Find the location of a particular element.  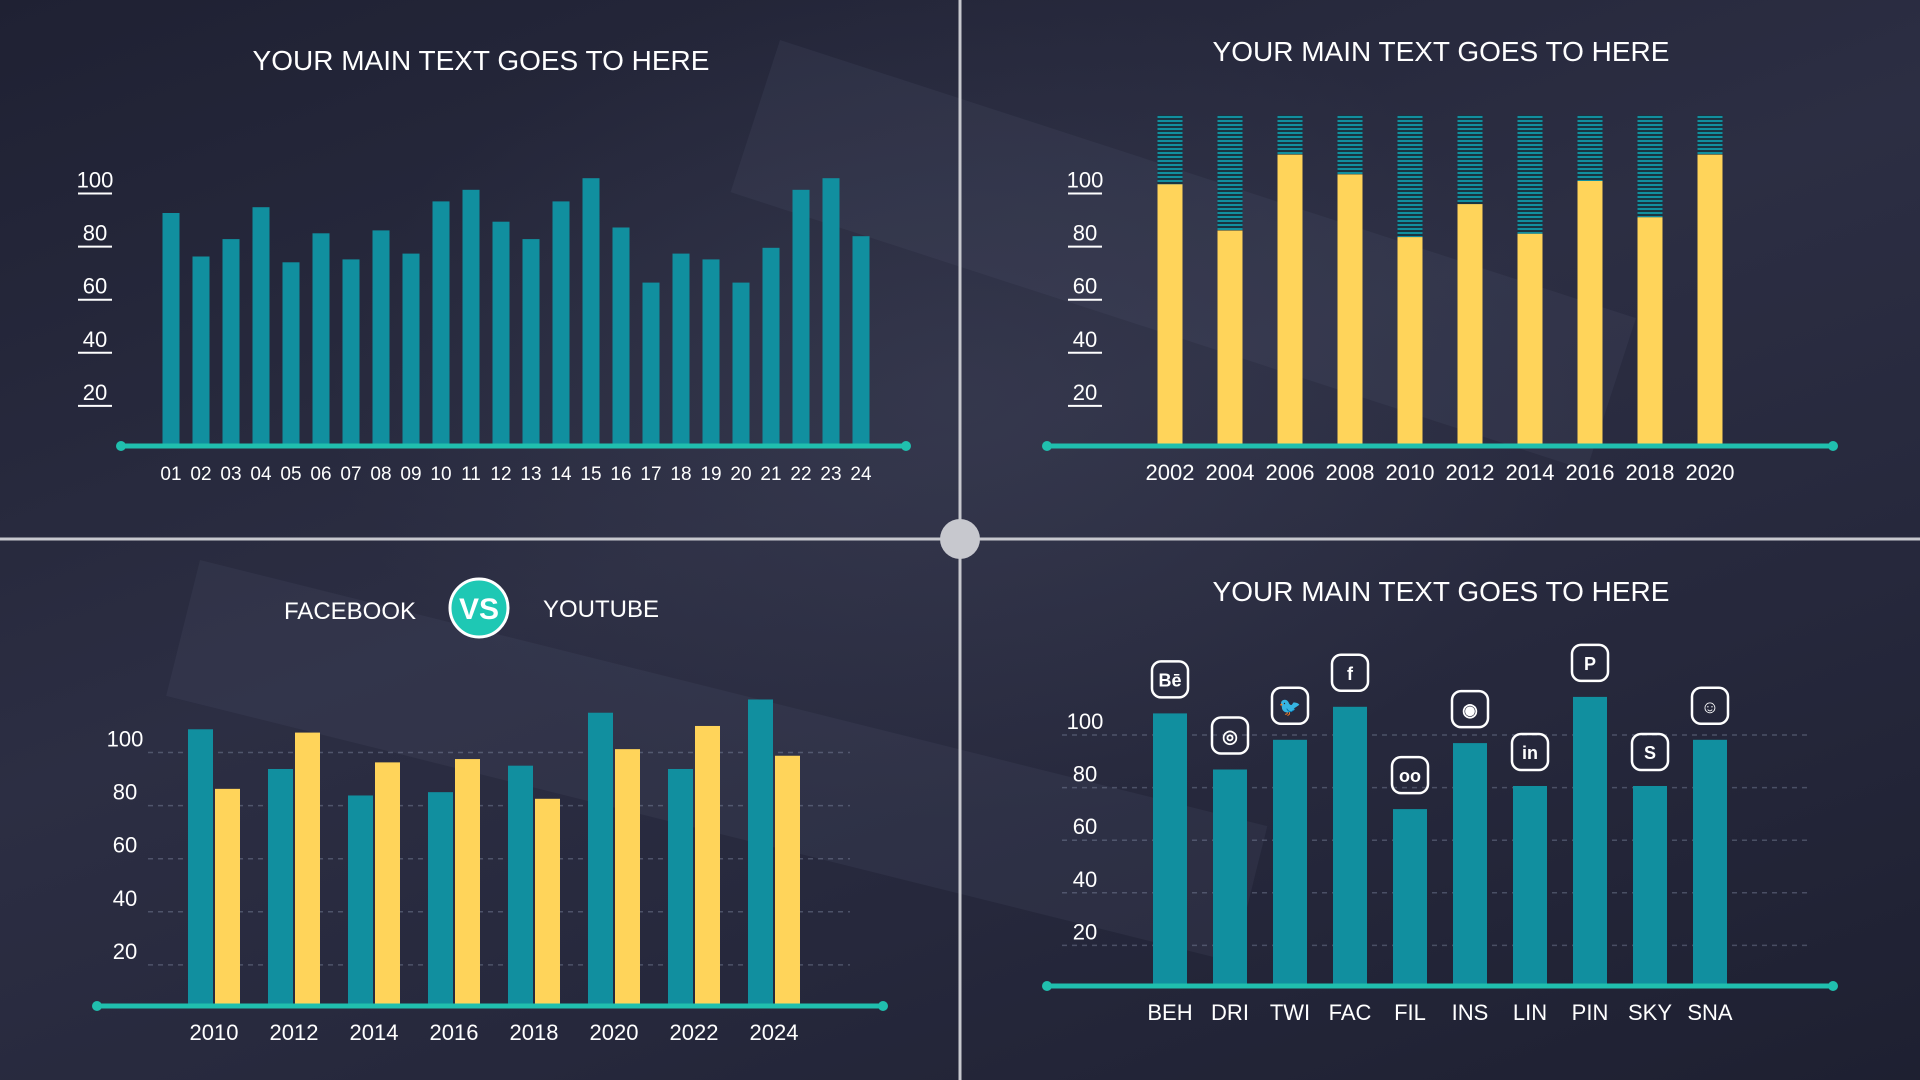

vs-label: VS is located at coordinates (479, 609).